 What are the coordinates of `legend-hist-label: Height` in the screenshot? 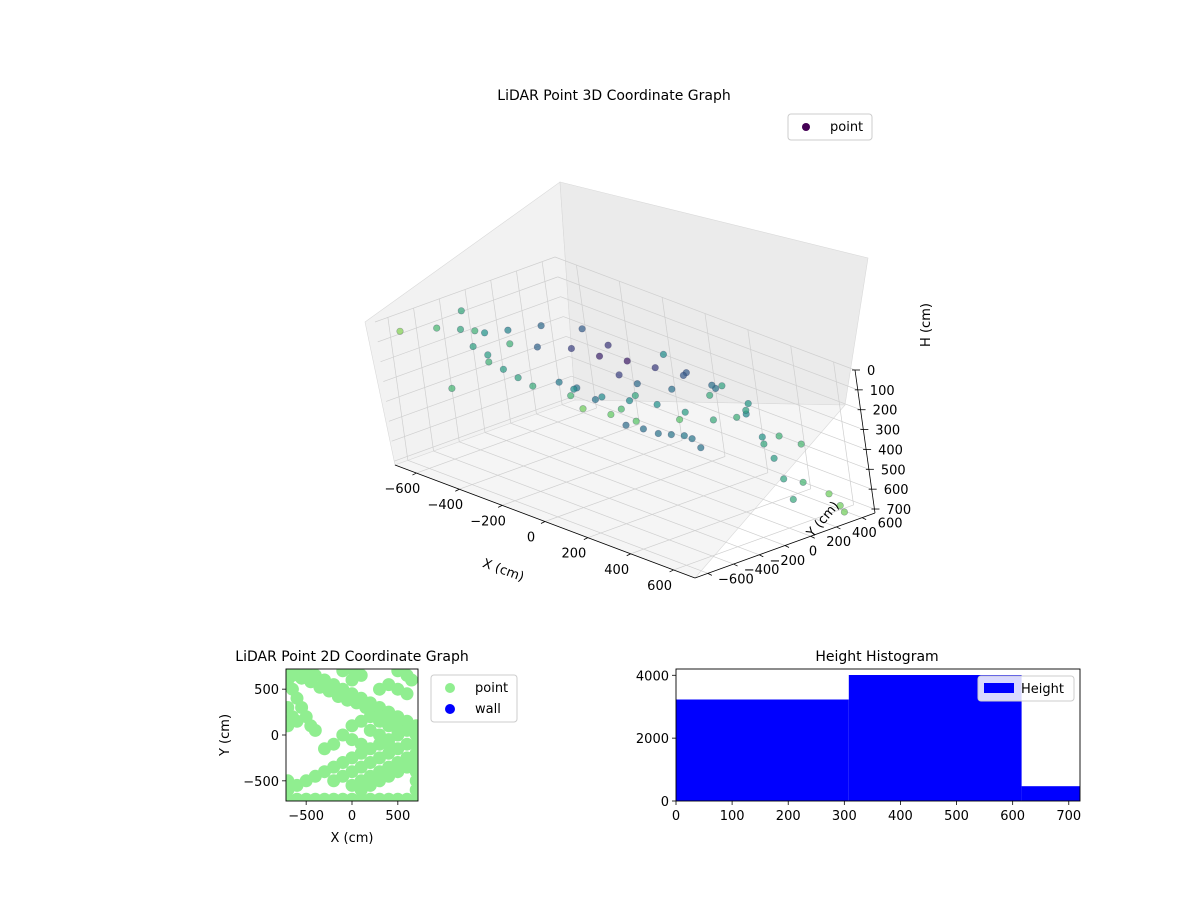 It's located at (1042, 689).